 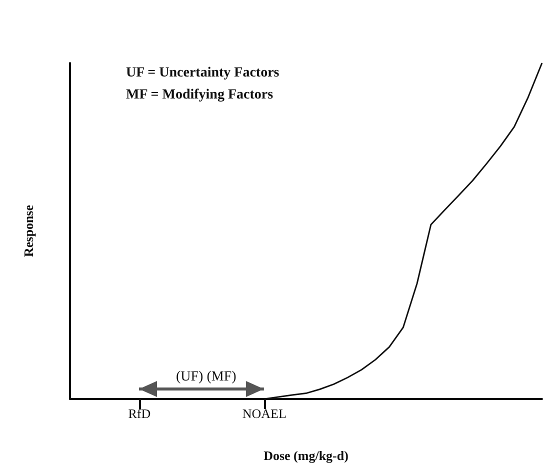 I want to click on annotation: (UF) (MF), so click(x=206, y=377).